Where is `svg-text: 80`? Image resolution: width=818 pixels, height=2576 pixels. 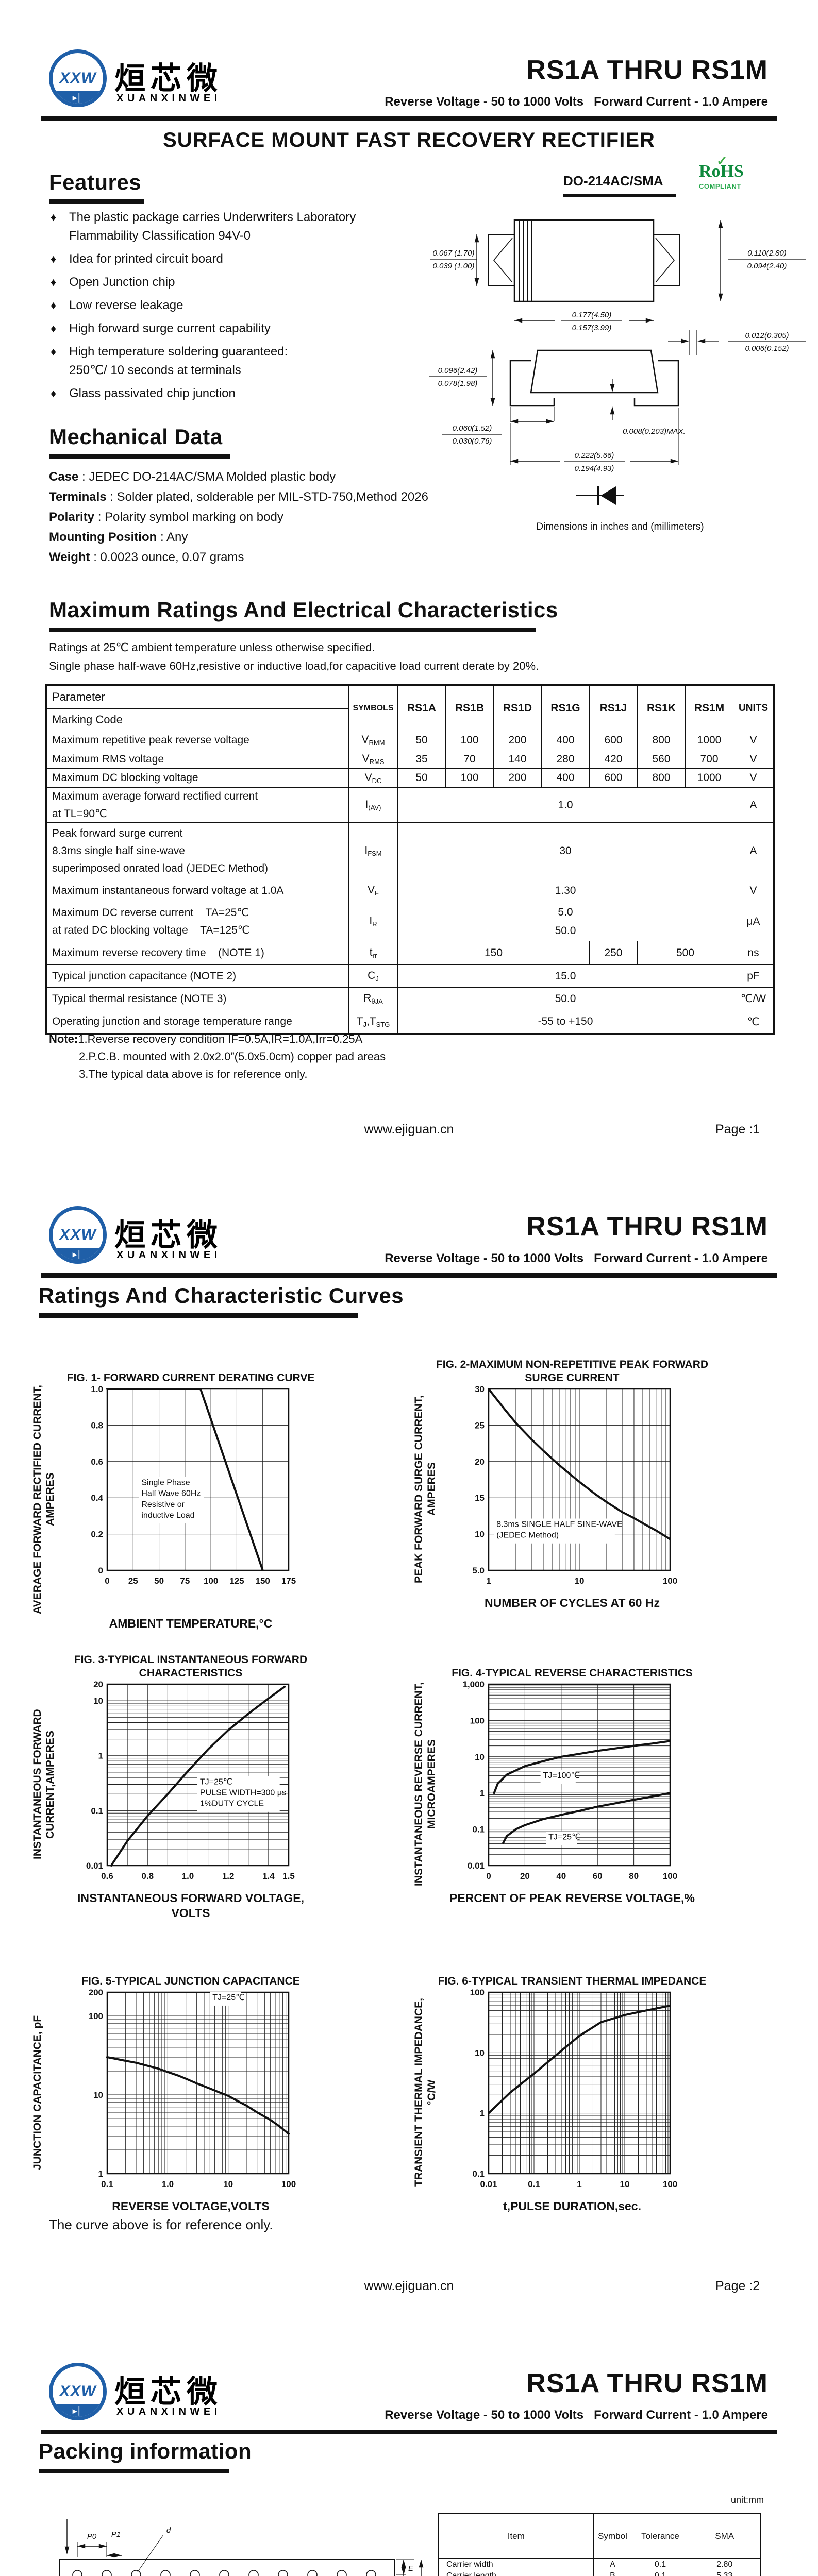 svg-text: 80 is located at coordinates (634, 1876).